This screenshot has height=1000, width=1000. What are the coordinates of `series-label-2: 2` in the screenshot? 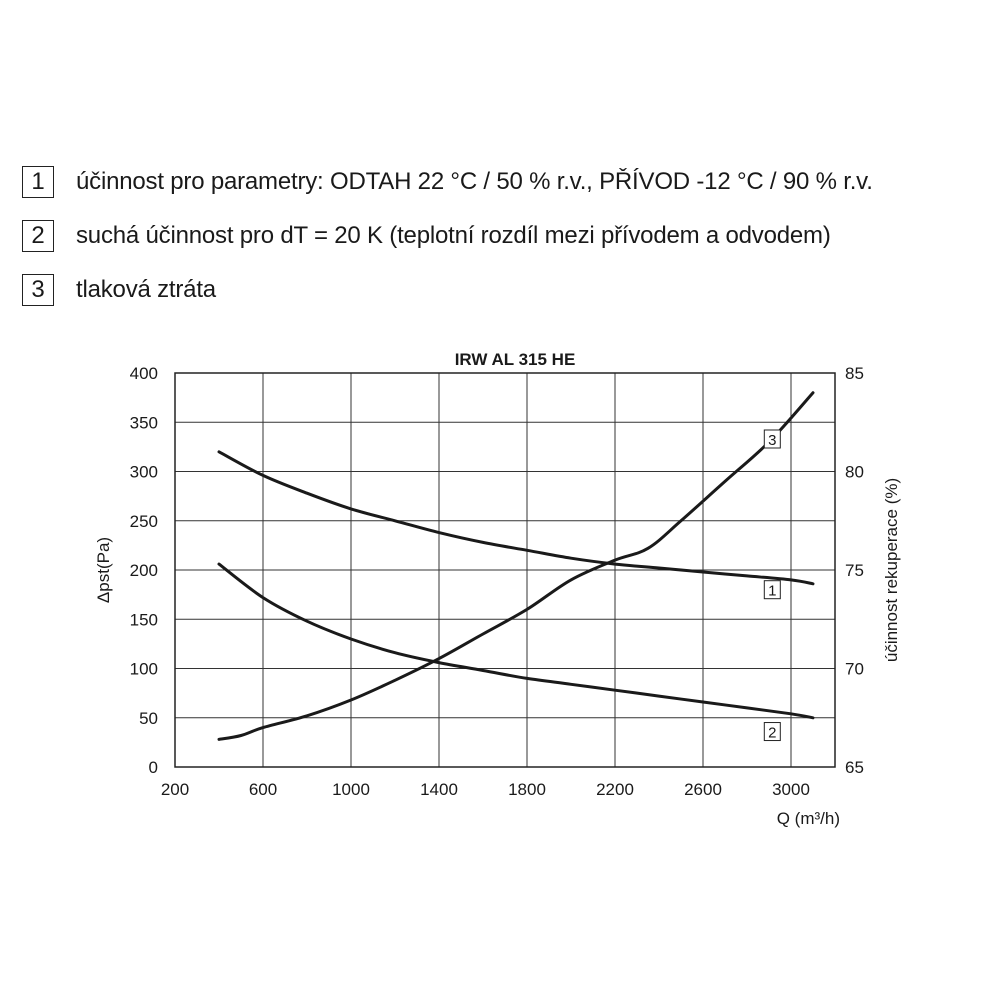 It's located at (772, 733).